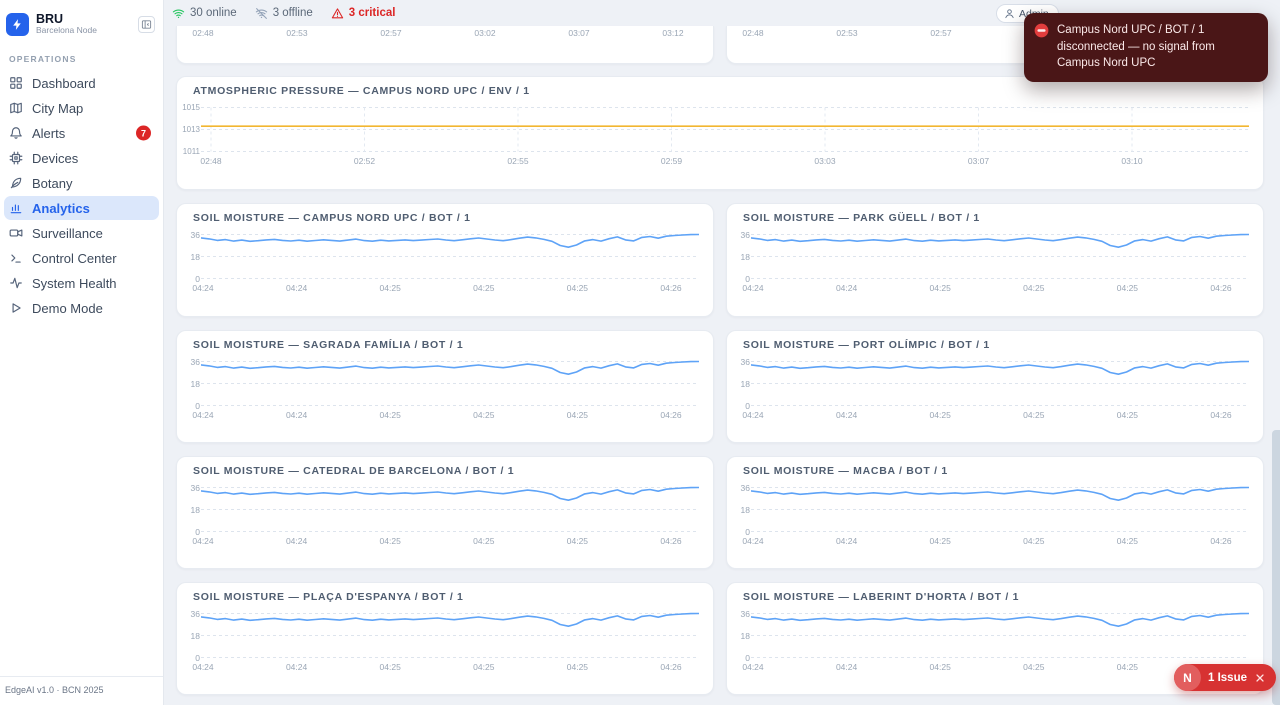 The width and height of the screenshot is (1280, 705). What do you see at coordinates (191, 107) in the screenshot?
I see `y-tick-label: 1015` at bounding box center [191, 107].